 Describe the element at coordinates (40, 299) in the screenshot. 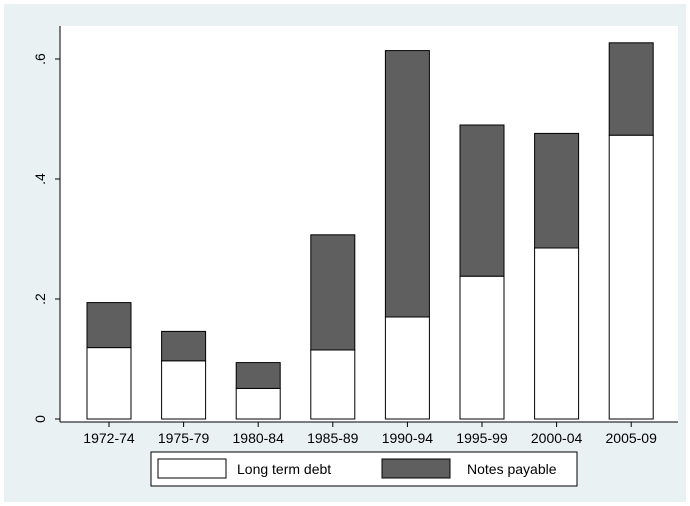

I see `y-tick-label: .2` at that location.